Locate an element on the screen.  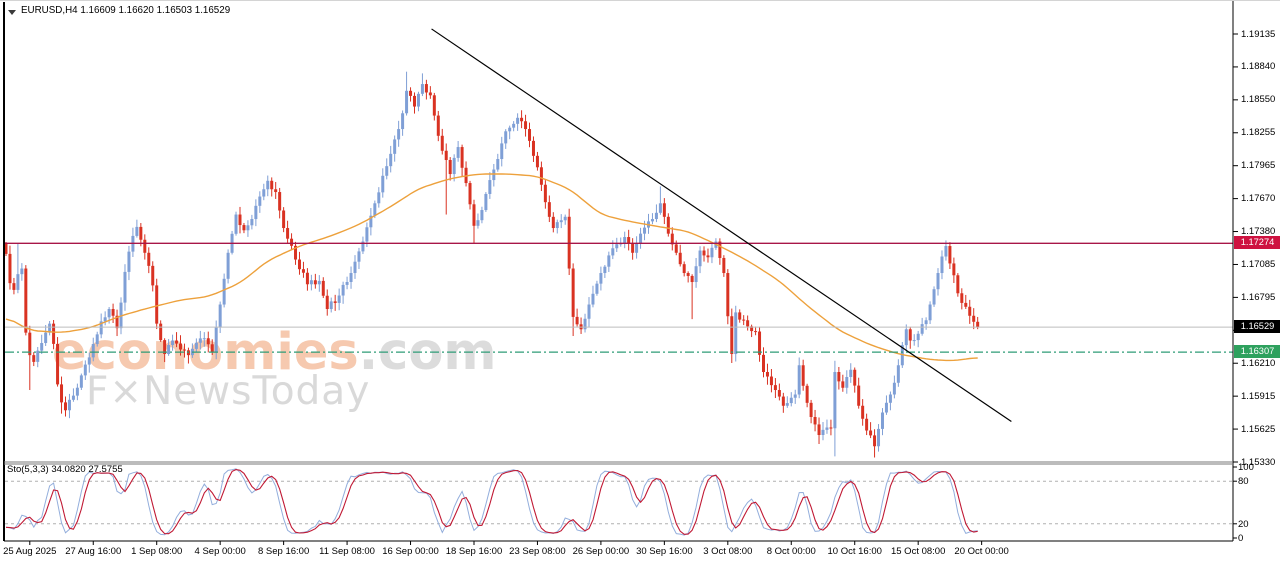
time-tick-label: 16 Sep 00:00 is located at coordinates (410, 551).